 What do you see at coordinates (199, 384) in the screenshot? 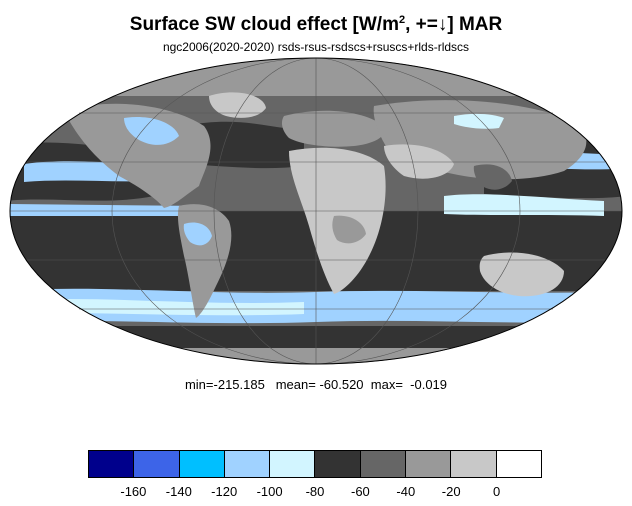
I see `stats-min-label: min=` at bounding box center [199, 384].